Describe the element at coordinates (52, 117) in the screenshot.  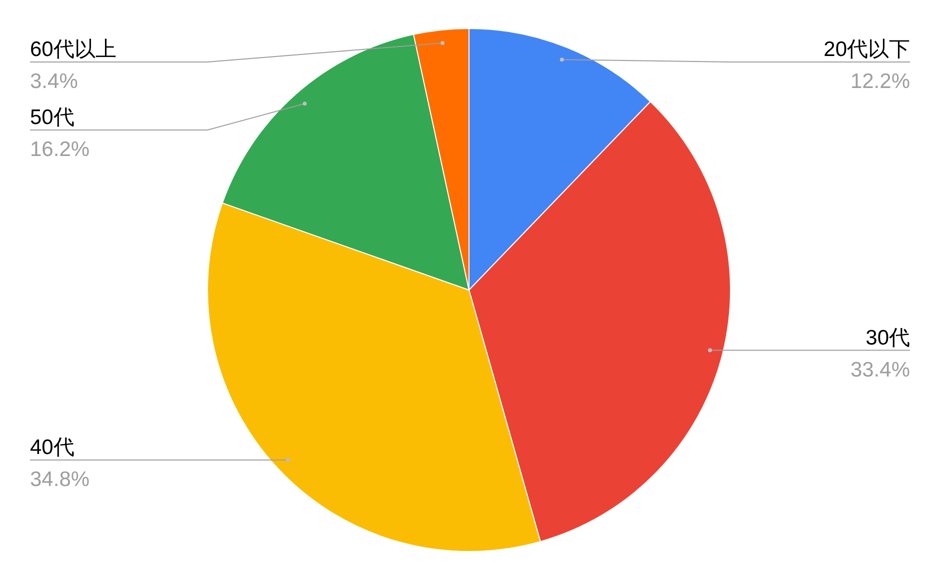
I see `slice-label: 50代` at that location.